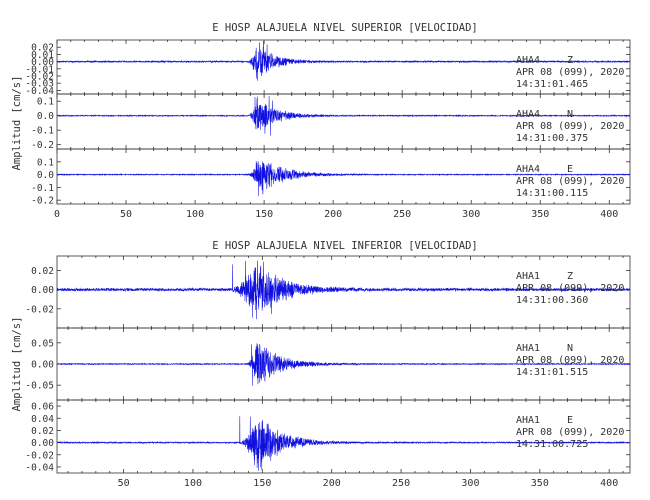  I want to click on time-label: 14:31:00.725, so click(552, 444).